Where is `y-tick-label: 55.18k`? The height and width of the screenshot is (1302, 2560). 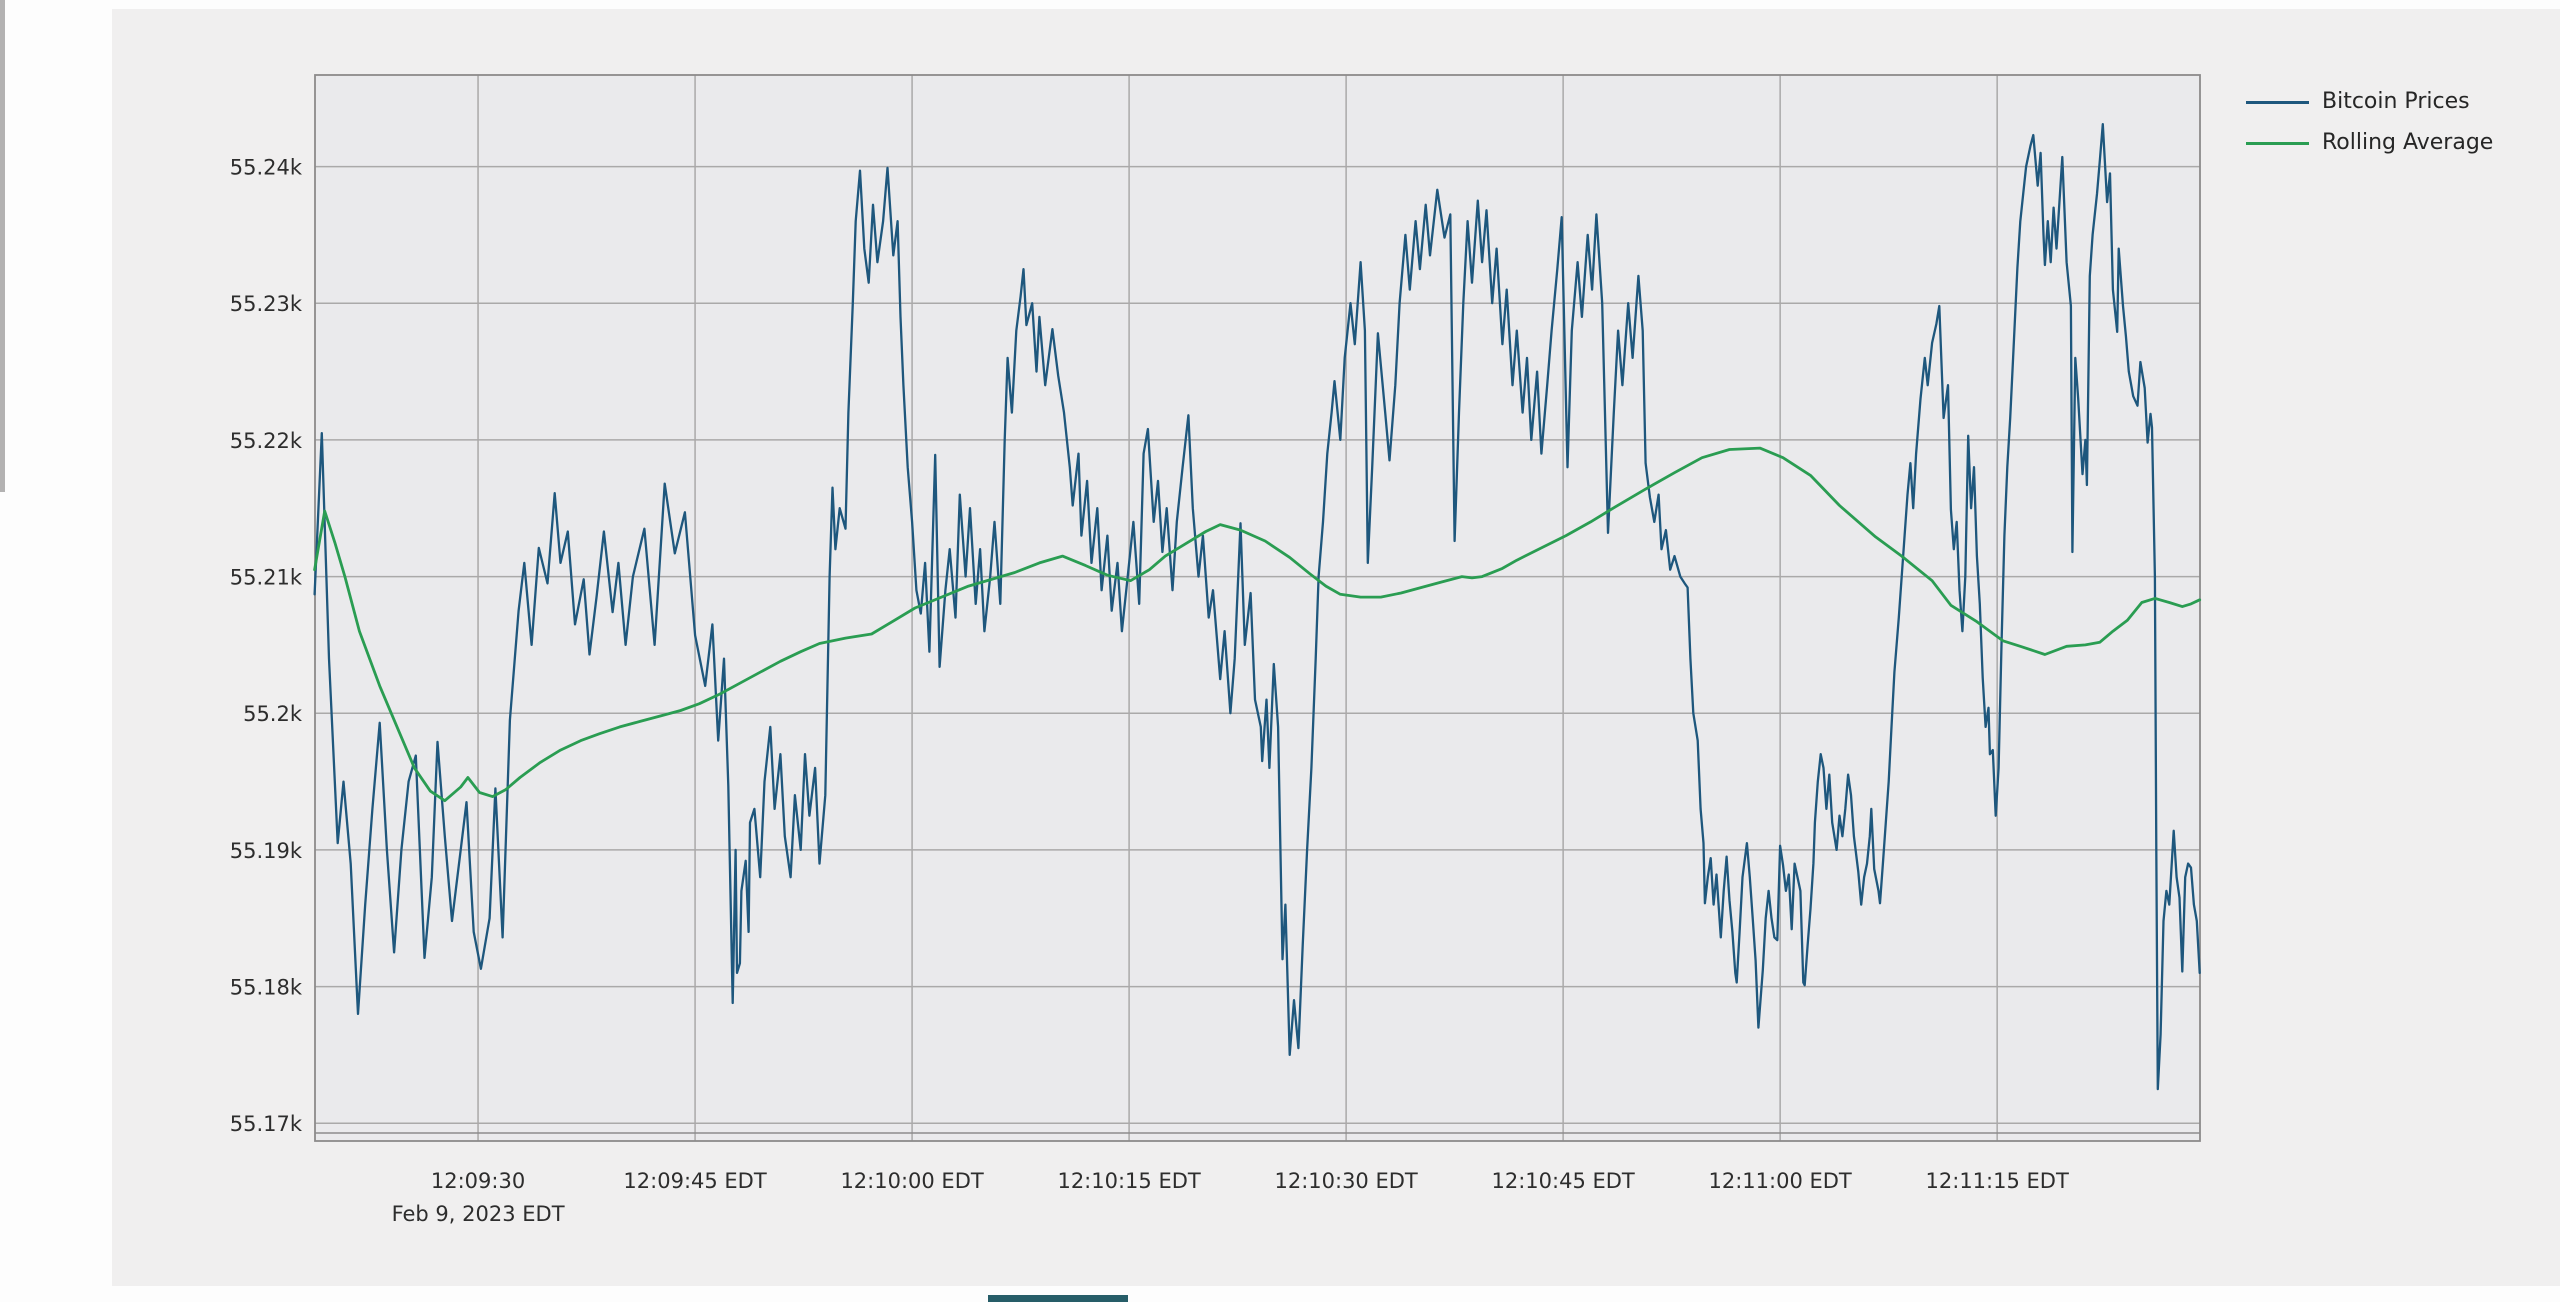
y-tick-label: 55.18k is located at coordinates (266, 988).